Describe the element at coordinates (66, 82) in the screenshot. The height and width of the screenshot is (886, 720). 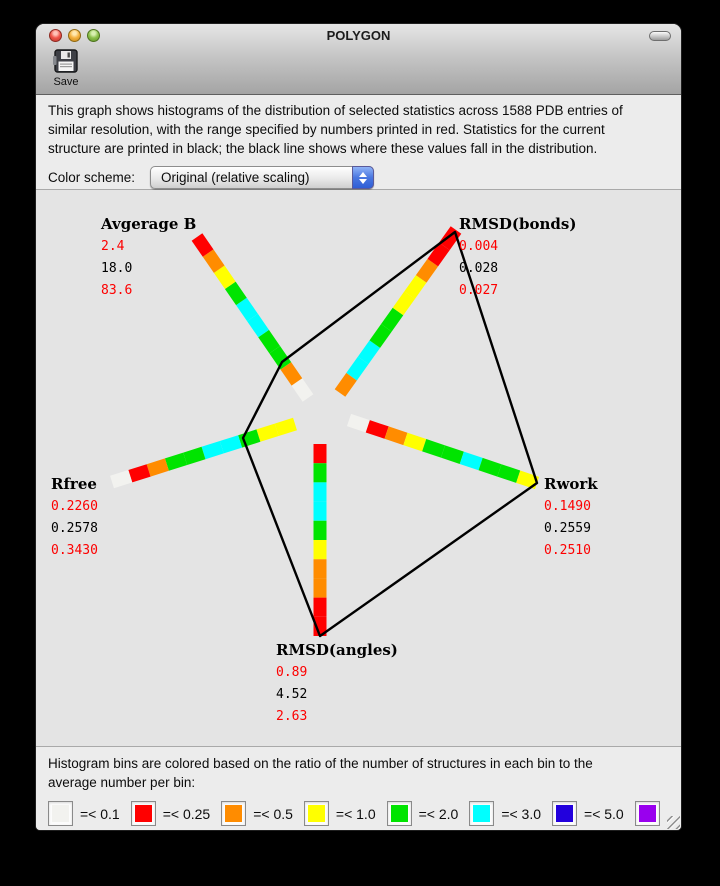
I see `save-button-label: Save` at that location.